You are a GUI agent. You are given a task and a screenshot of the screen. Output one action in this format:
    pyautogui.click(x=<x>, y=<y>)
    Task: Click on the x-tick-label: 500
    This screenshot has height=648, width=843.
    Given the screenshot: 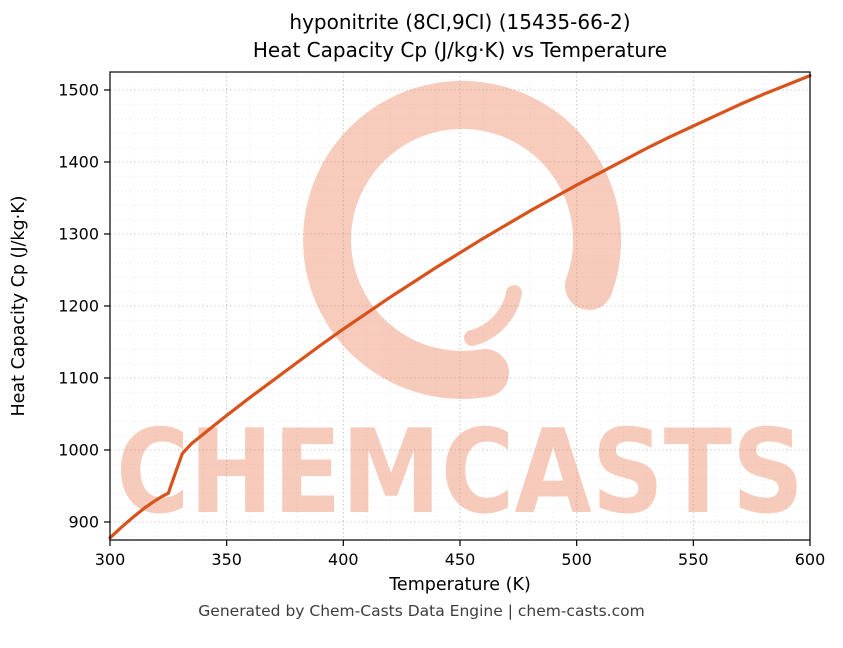 What is the action you would take?
    pyautogui.click(x=576, y=559)
    